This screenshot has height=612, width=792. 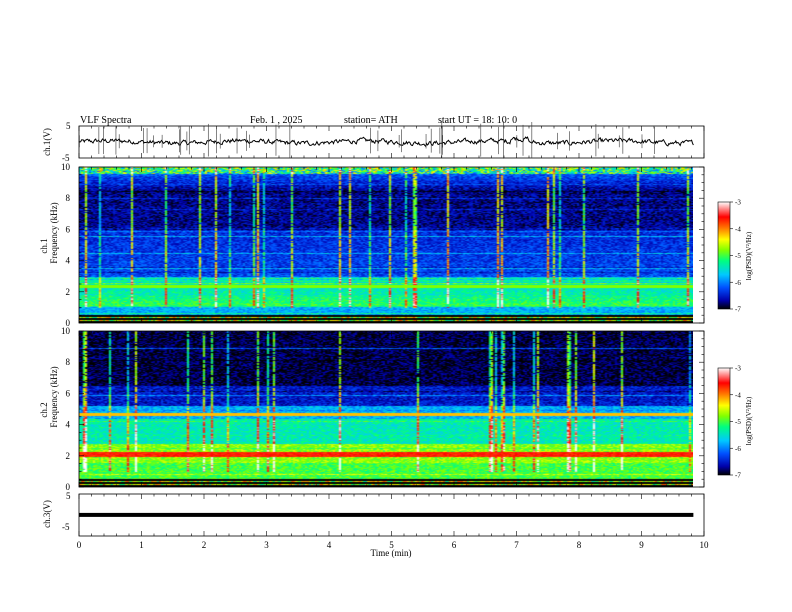 I want to click on date-label: Feb. 1 , 2025, so click(x=276, y=120).